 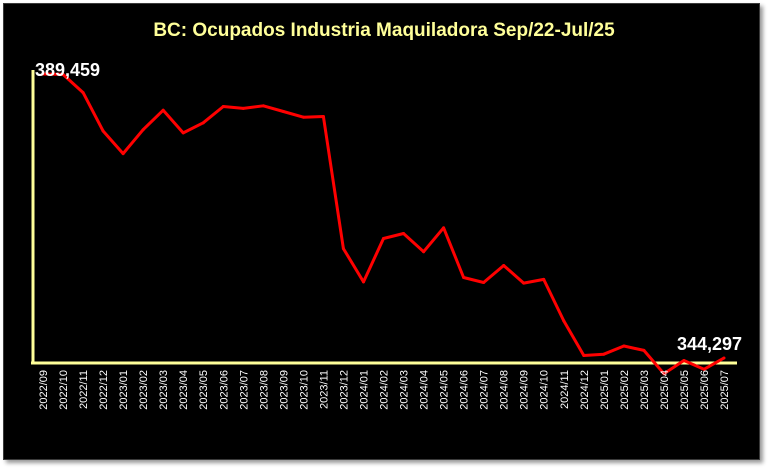 What do you see at coordinates (124, 390) in the screenshot?
I see `x-tick-label: 2023/01` at bounding box center [124, 390].